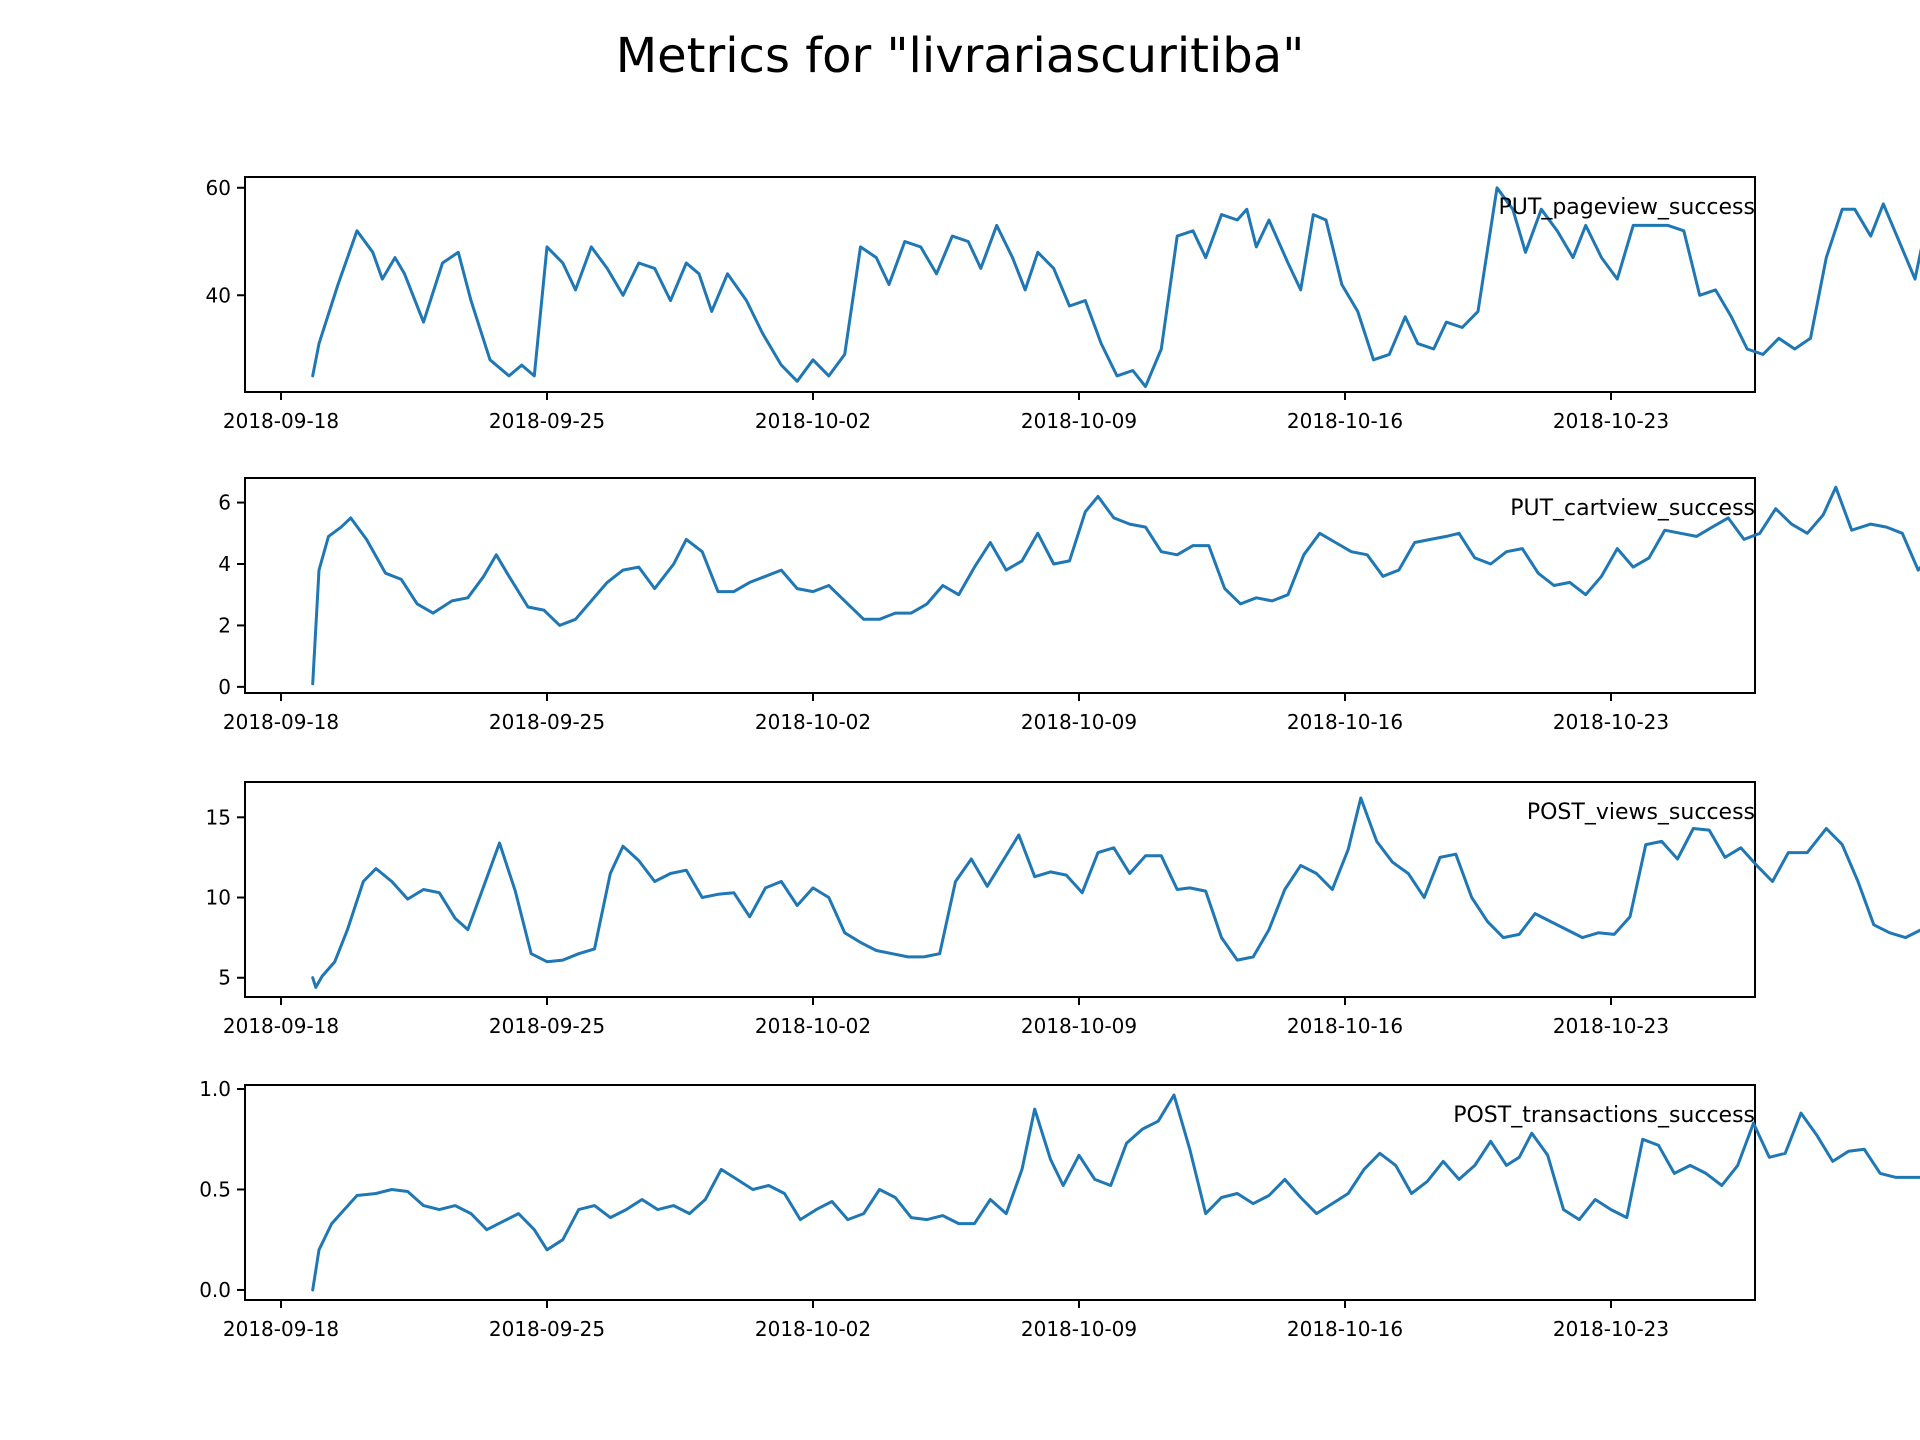  What do you see at coordinates (1115, 1192) in the screenshot?
I see `series-line-POST_transactions_success` at bounding box center [1115, 1192].